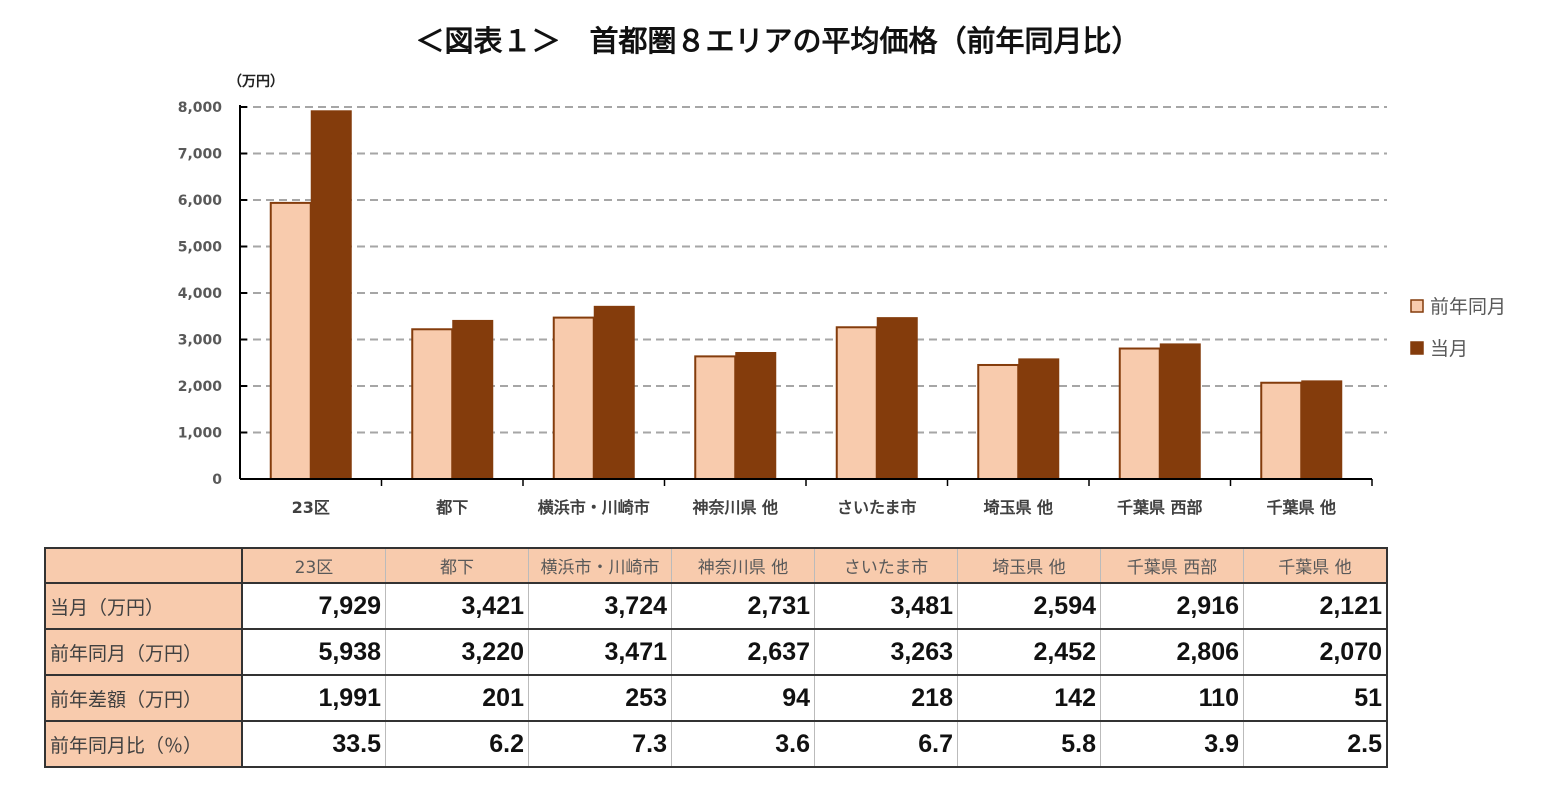 Image resolution: width=1556 pixels, height=798 pixels. I want to click on row-header: 前年同月比（％）, so click(143, 744).